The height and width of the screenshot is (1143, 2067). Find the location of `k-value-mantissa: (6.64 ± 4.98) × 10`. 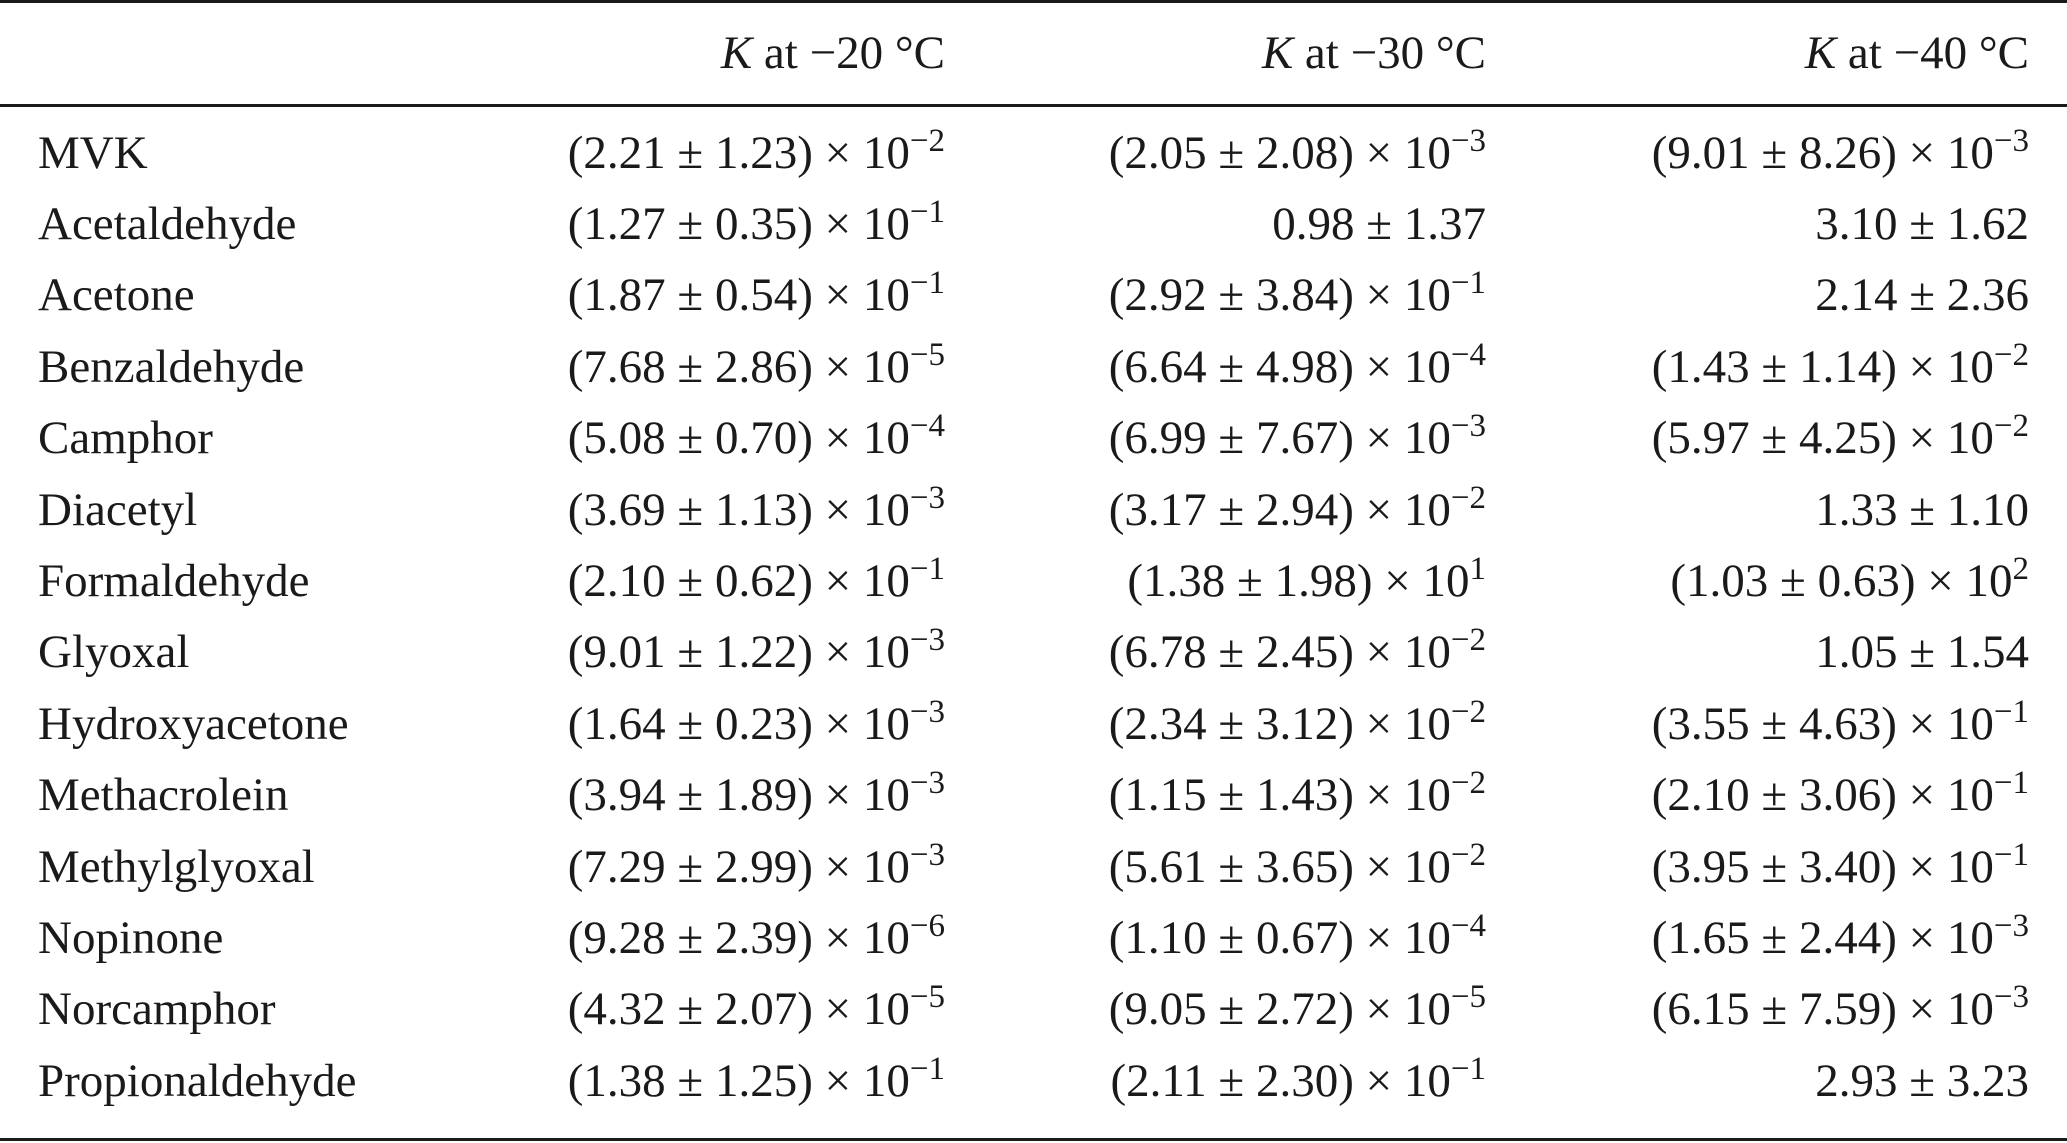

k-value-mantissa: (6.64 ± 4.98) × 10 is located at coordinates (1279, 366).